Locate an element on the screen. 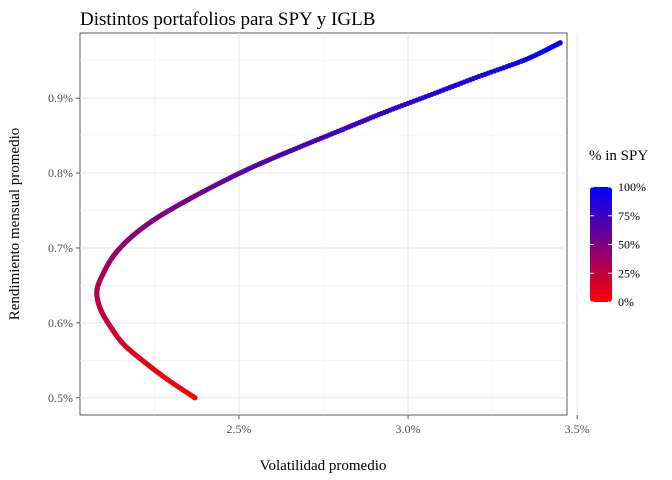 The height and width of the screenshot is (480, 672). legend-label: 50% is located at coordinates (629, 245).